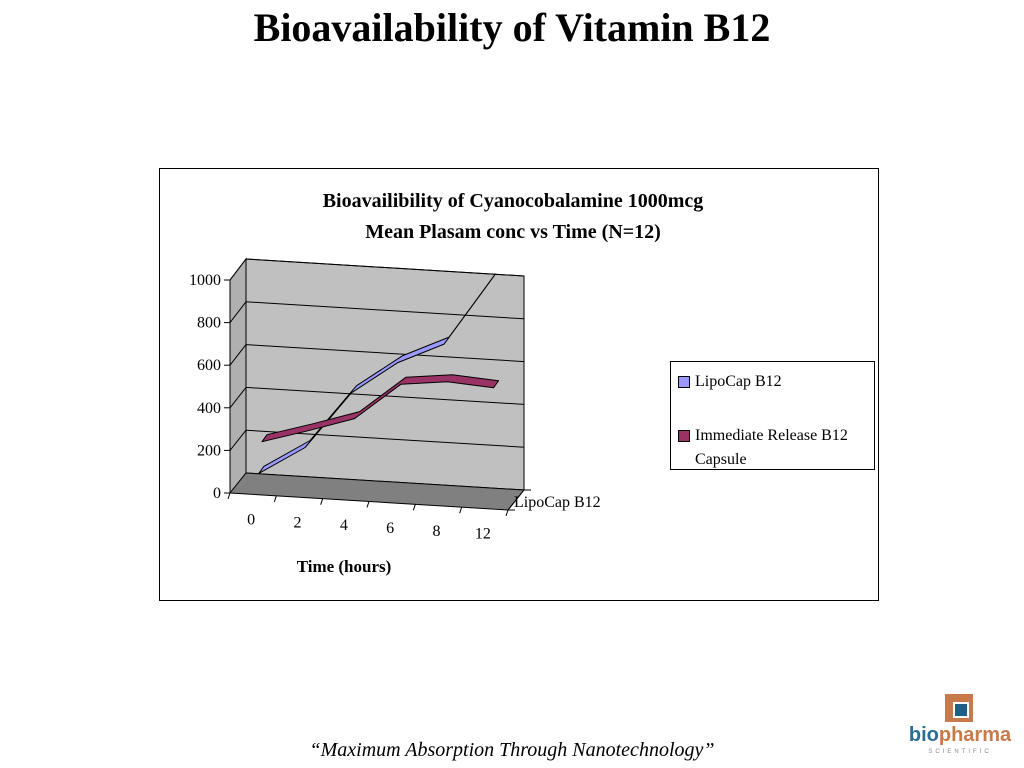 The width and height of the screenshot is (1024, 768). I want to click on x-tick-label: 8, so click(437, 531).